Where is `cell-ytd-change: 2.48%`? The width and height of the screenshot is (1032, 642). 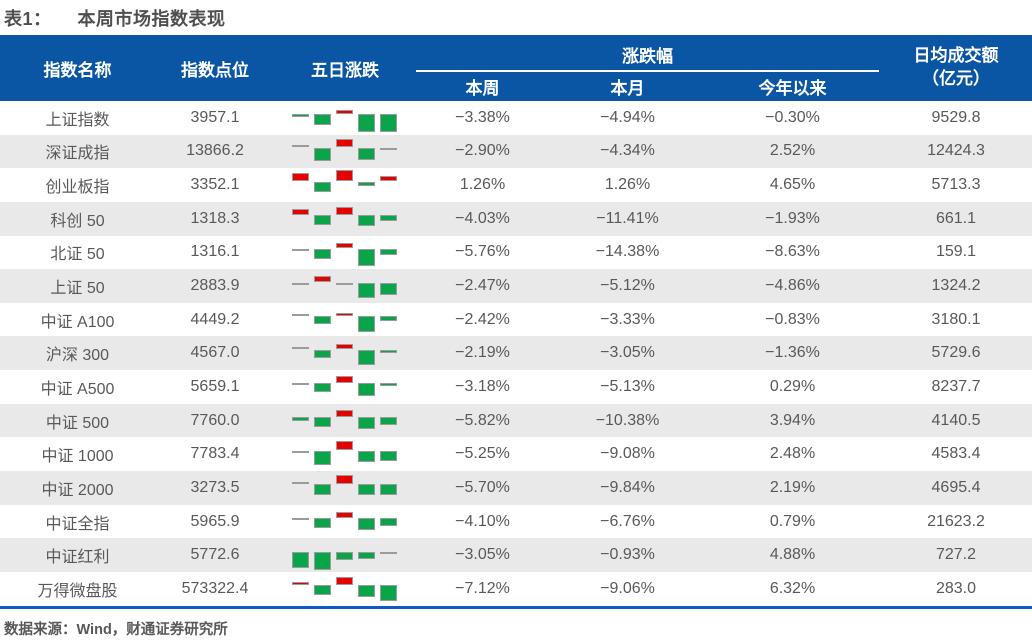 cell-ytd-change: 2.48% is located at coordinates (792, 454).